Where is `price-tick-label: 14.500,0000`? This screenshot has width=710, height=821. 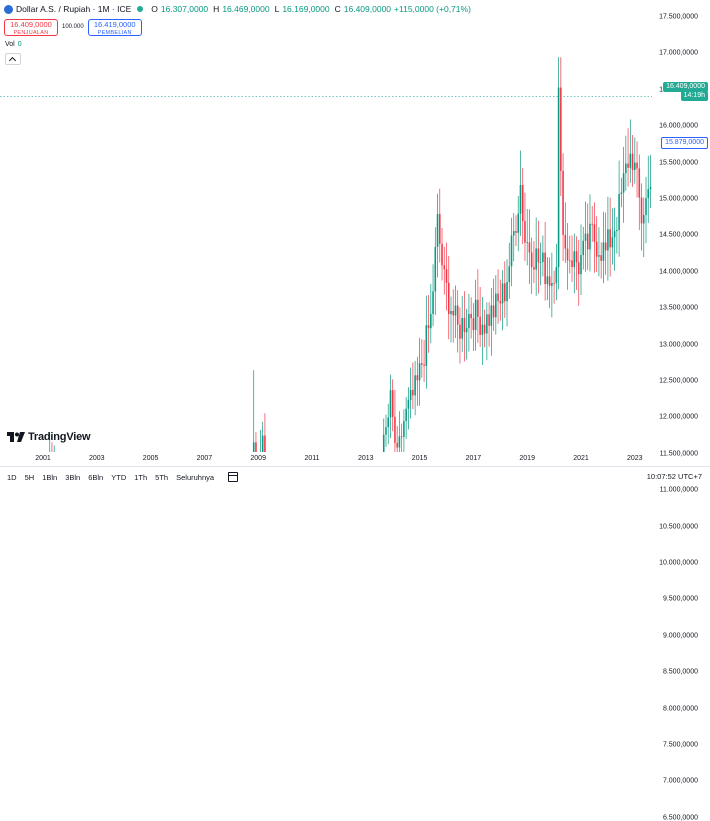
price-tick-label: 14.500,0000 is located at coordinates (678, 235).